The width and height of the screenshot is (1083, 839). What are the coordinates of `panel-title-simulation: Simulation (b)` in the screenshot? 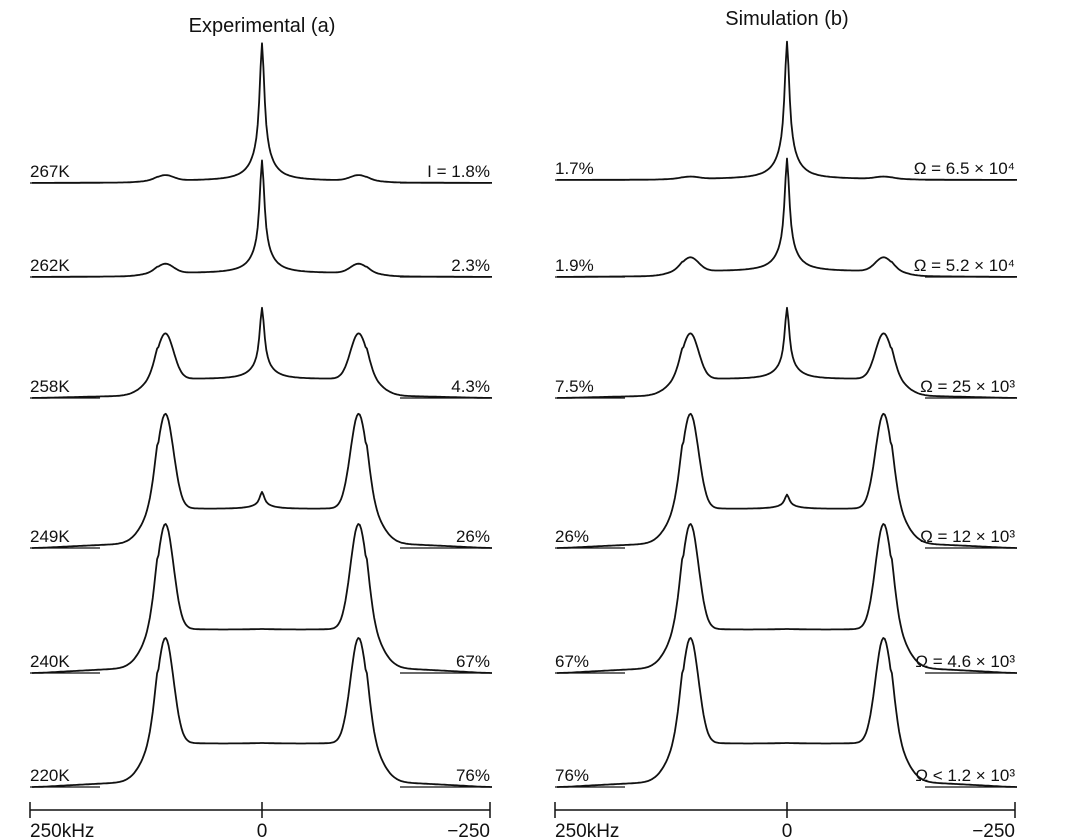 It's located at (786, 19).